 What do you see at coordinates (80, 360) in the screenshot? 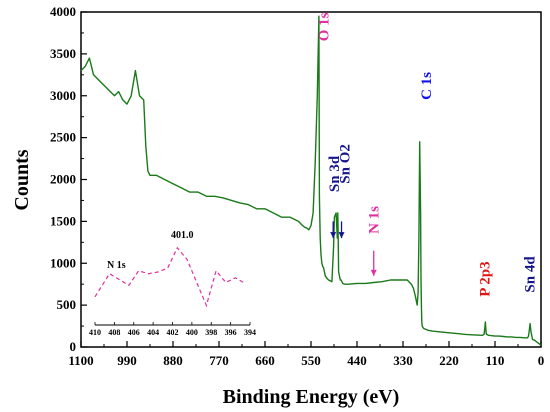
I see `x-tick-label: 1100` at bounding box center [80, 360].